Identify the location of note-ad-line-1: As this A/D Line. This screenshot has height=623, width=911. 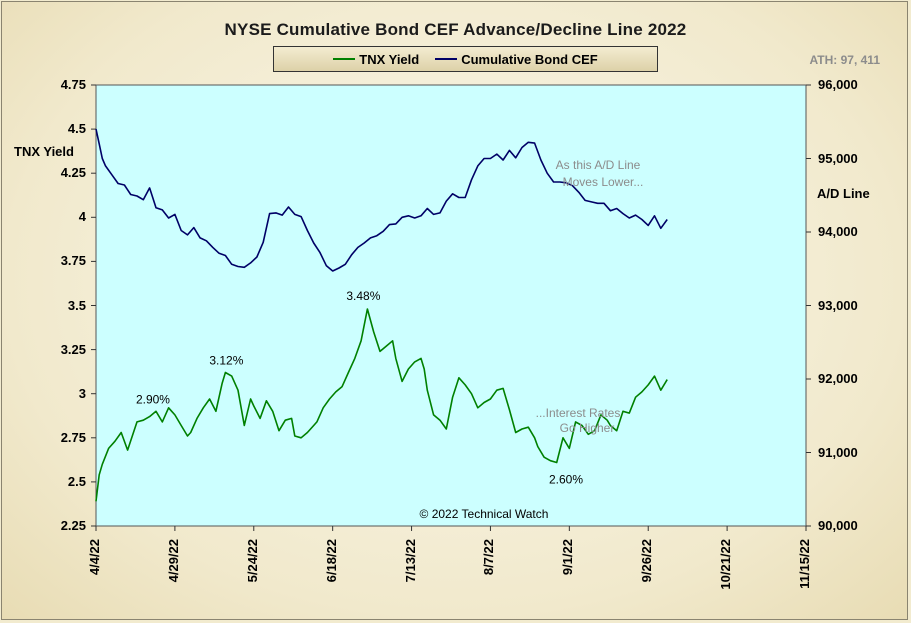
(598, 165).